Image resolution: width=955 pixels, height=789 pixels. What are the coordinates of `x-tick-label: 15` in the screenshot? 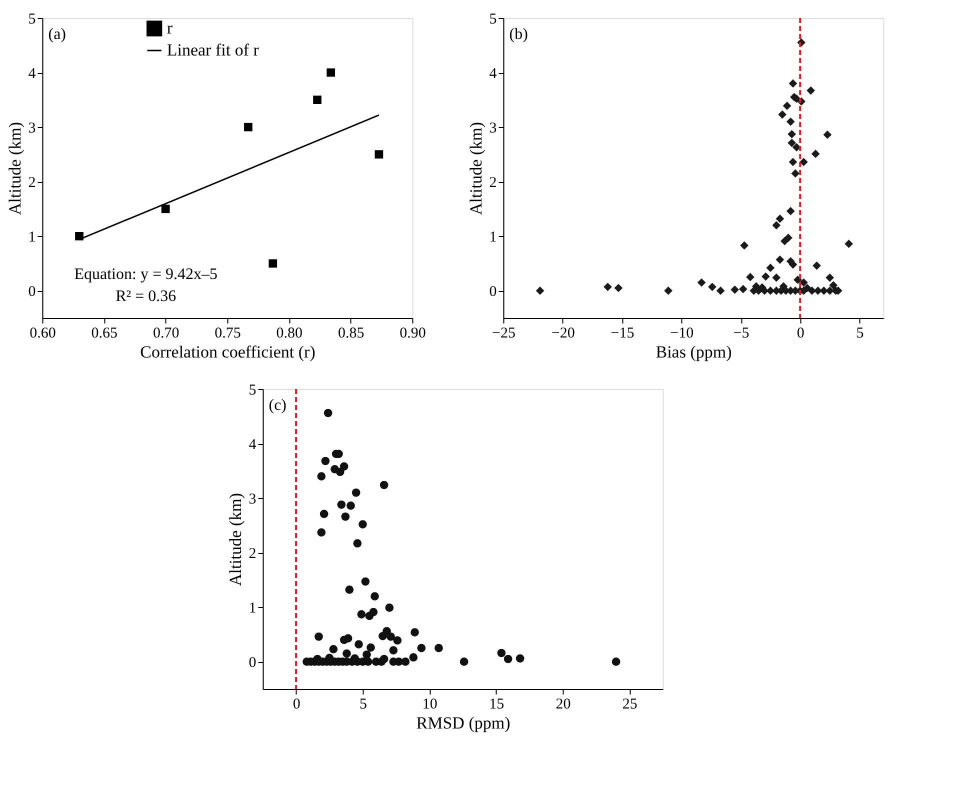 It's located at (496, 704).